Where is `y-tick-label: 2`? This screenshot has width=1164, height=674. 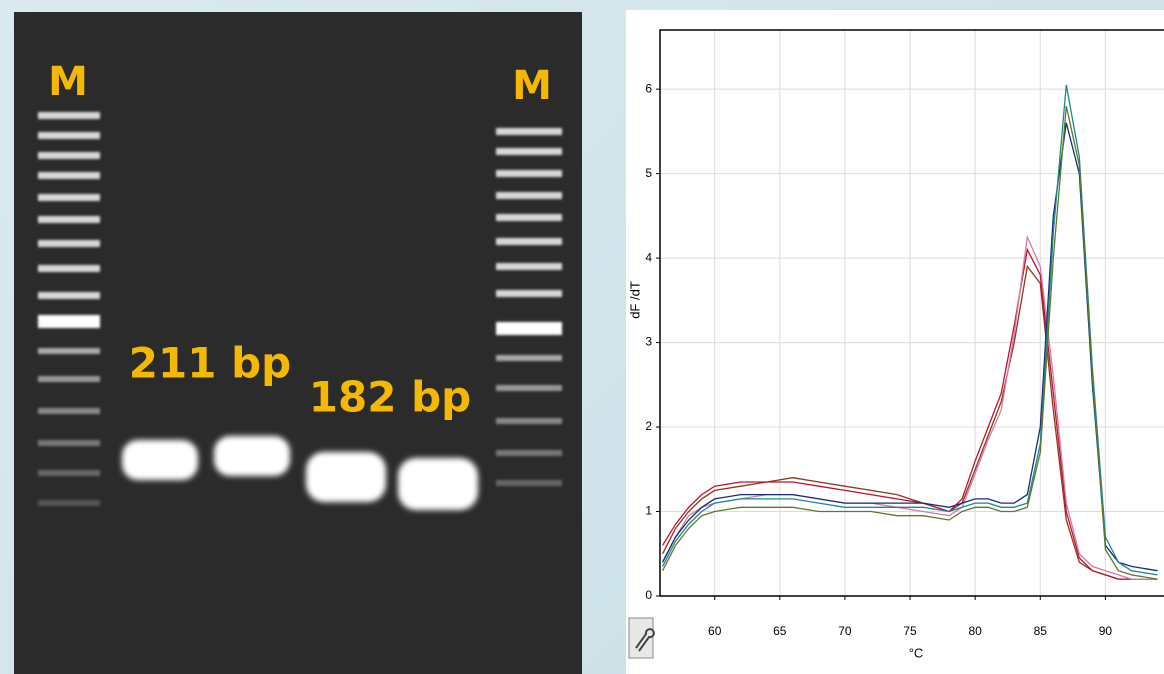
y-tick-label: 2 is located at coordinates (648, 426).